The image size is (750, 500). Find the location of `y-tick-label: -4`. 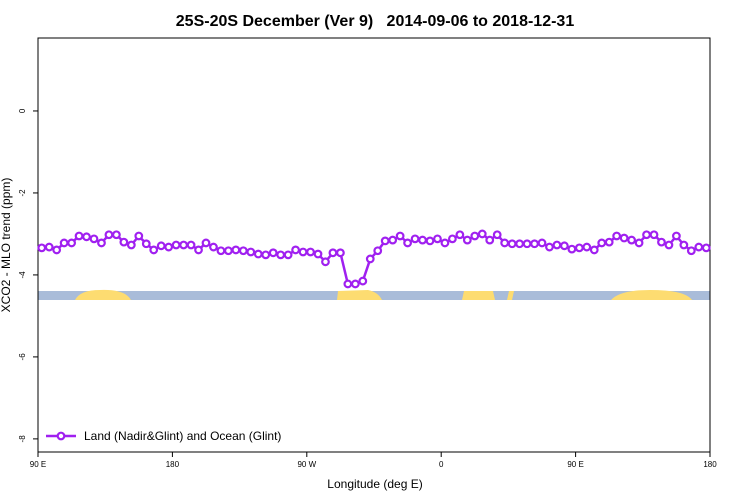

y-tick-label: -4 is located at coordinates (22, 275).